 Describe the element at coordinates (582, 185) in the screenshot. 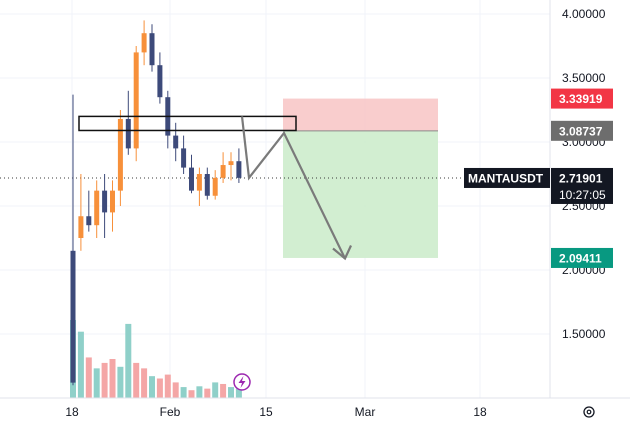

I see `current-price-label-bg` at that location.